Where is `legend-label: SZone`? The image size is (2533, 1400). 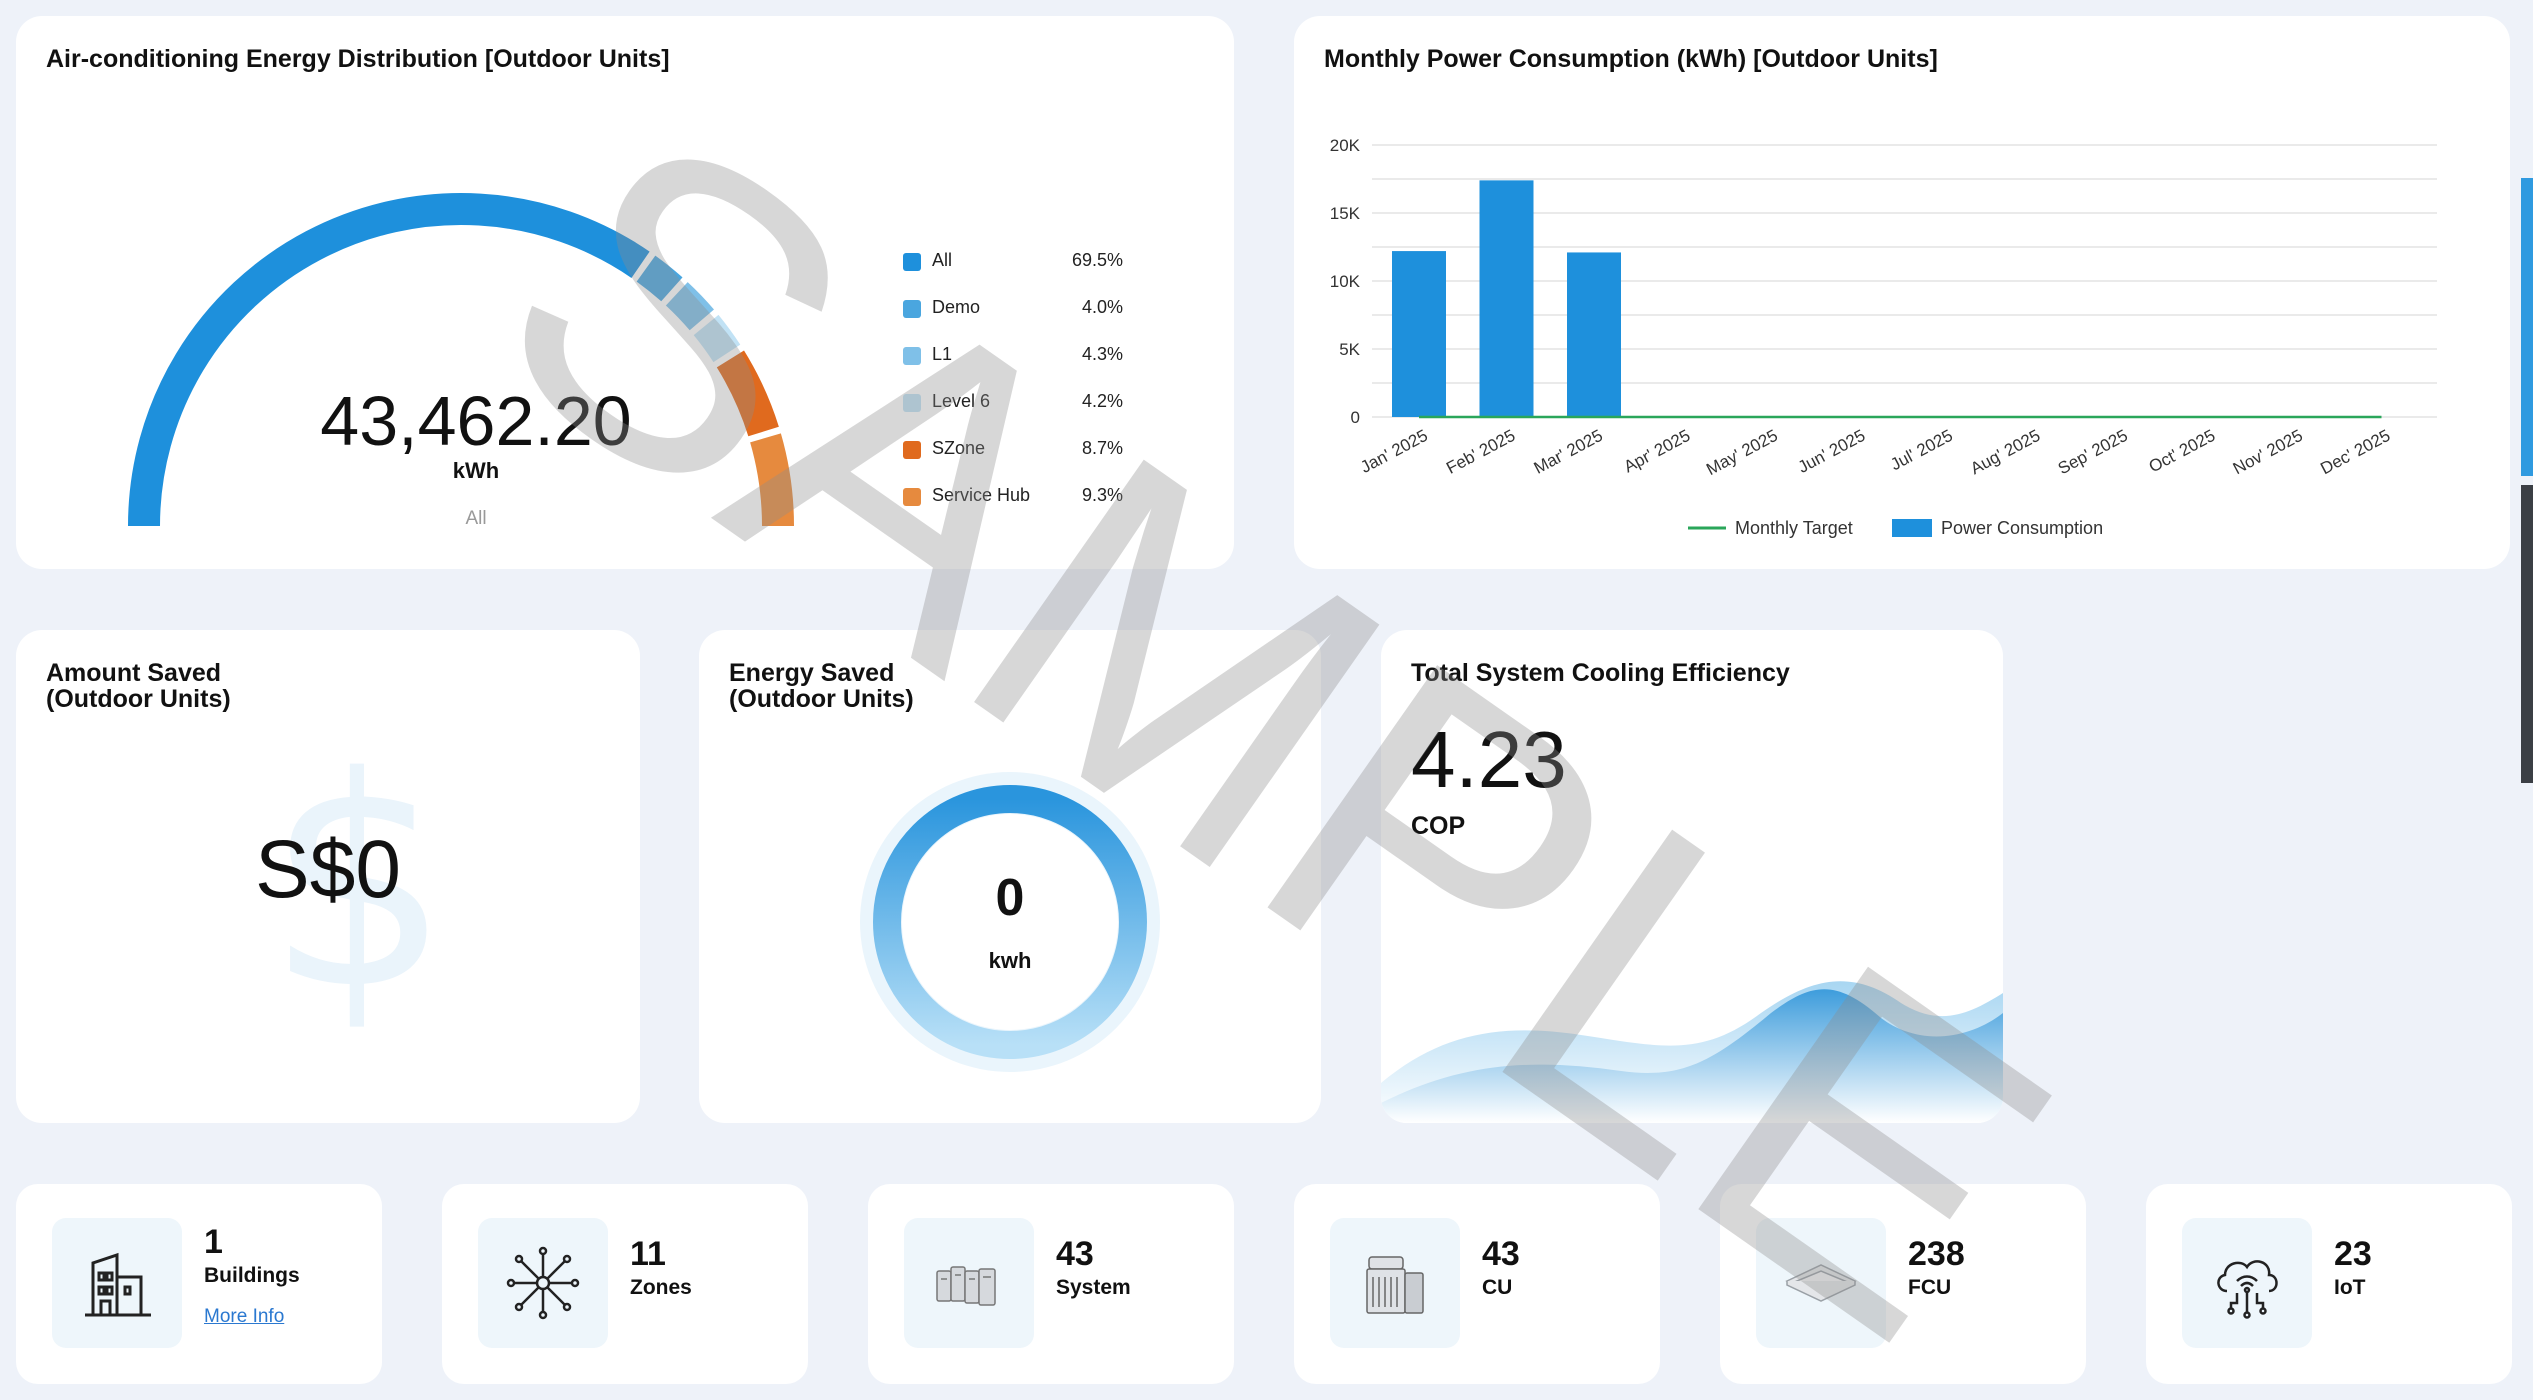
legend-label: SZone is located at coordinates (959, 448).